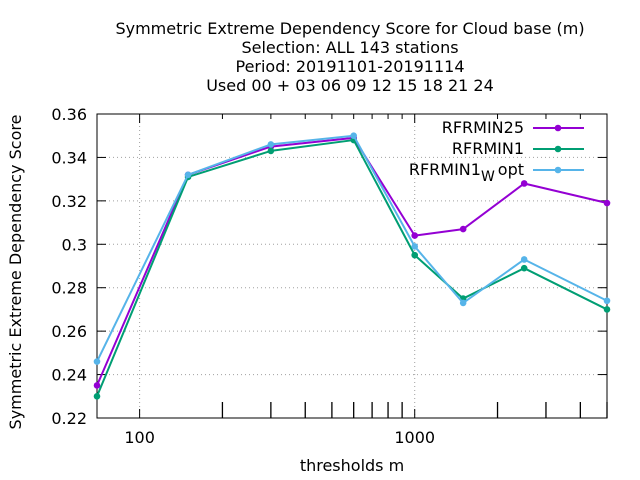 The height and width of the screenshot is (480, 640). I want to click on y-tick-label: 0.22, so click(69, 418).